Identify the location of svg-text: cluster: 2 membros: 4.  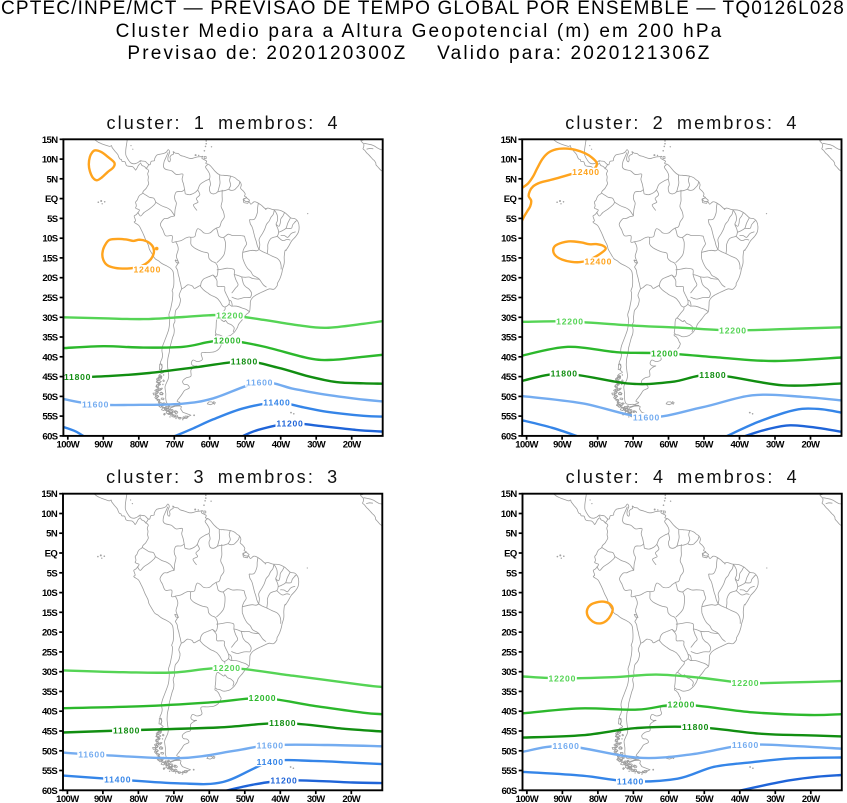
(681, 123).